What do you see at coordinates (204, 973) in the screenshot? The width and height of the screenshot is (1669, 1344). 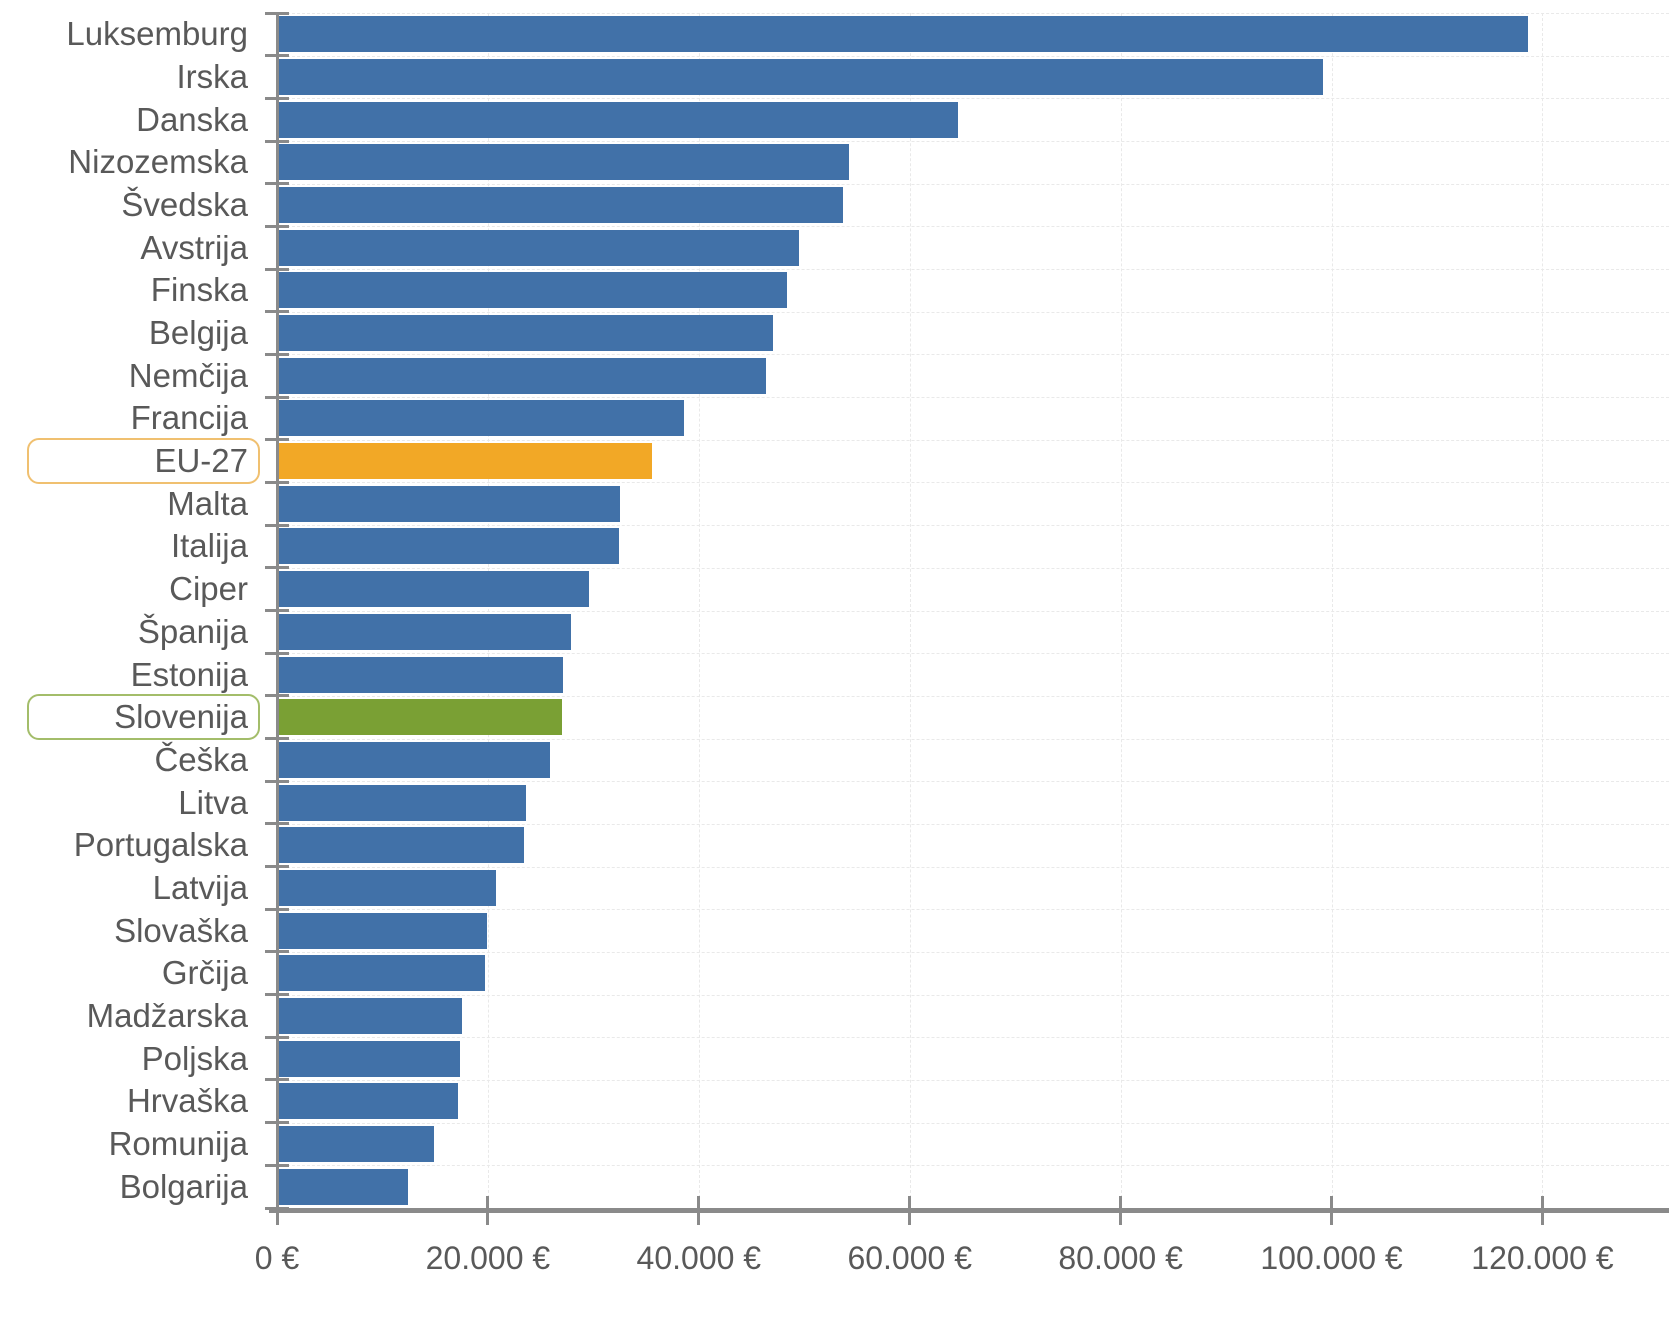 I see `category-label-gr-ija: Grčija` at bounding box center [204, 973].